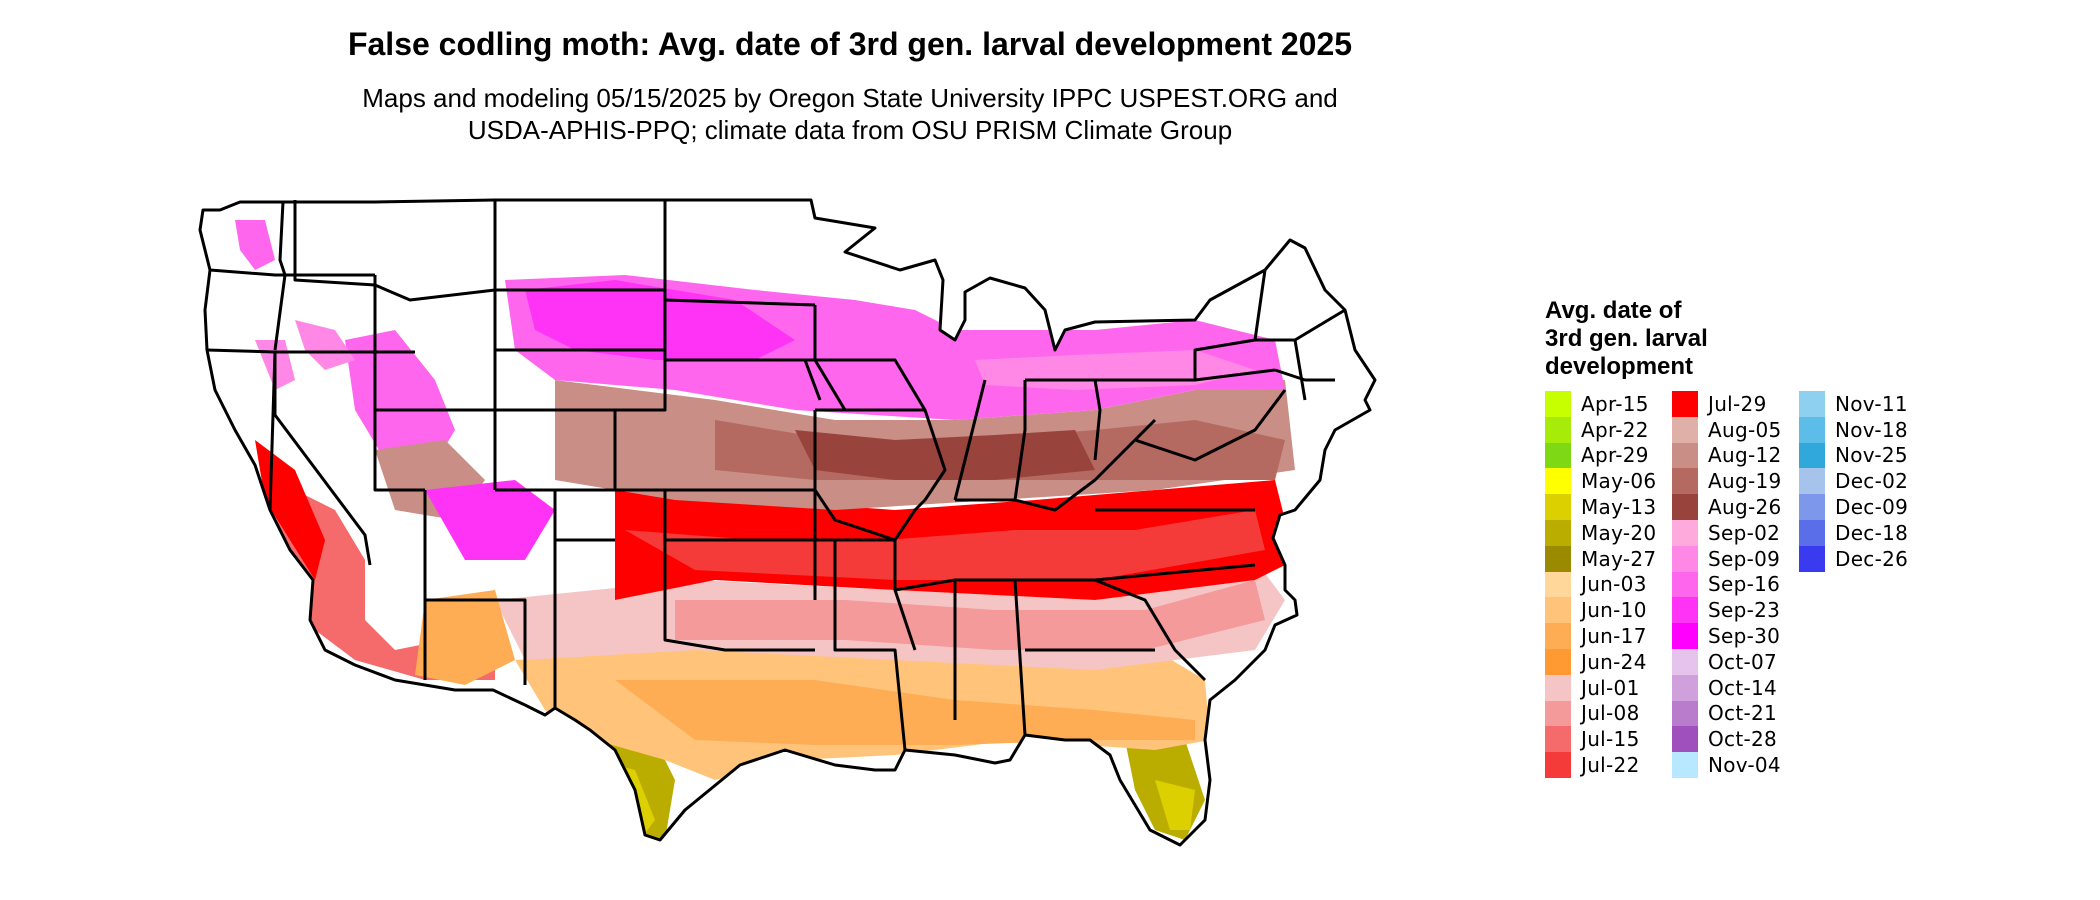 This screenshot has width=2100, height=900. I want to click on legend-item: Nov-04, so click(1735, 765).